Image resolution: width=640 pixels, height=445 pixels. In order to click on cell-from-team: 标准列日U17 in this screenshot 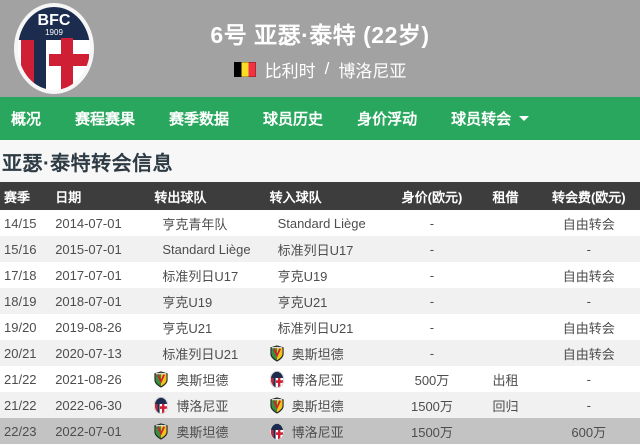, I will do `click(207, 275)`.